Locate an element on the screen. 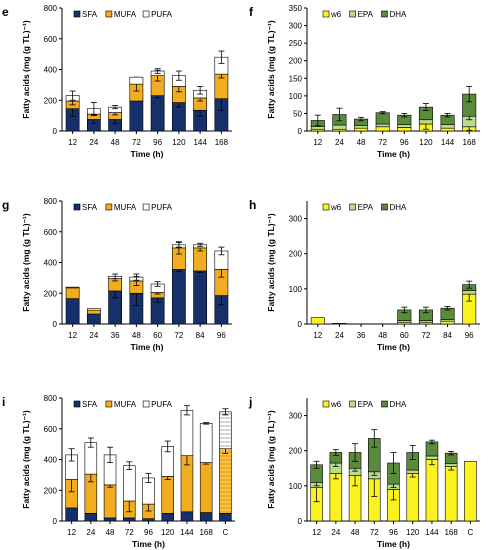 The height and width of the screenshot is (550, 491). bar-mufa-C is located at coordinates (225, 481).